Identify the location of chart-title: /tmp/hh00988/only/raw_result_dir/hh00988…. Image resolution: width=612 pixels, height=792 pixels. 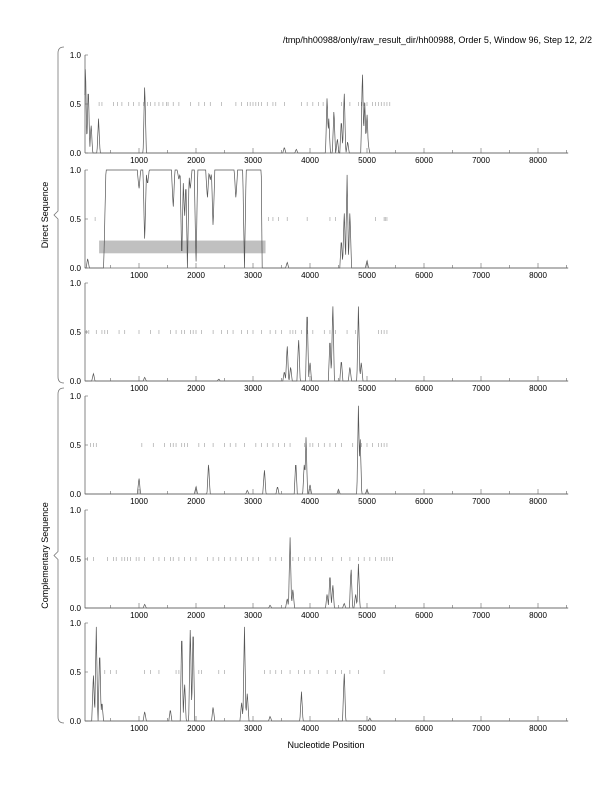
(437, 40).